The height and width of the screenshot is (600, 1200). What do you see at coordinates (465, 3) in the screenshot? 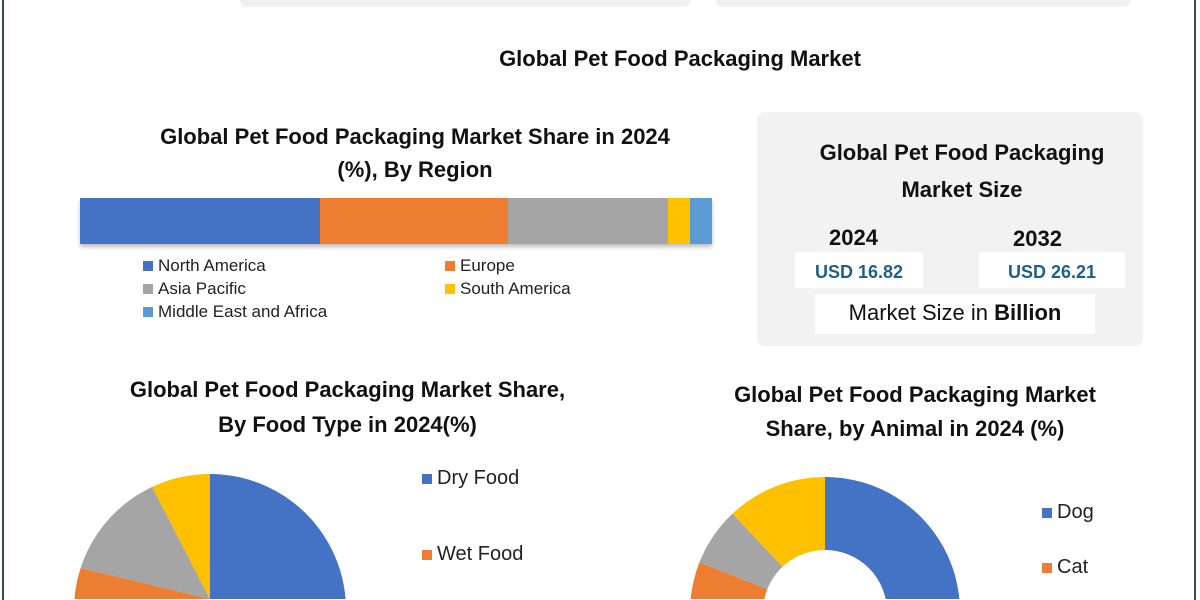
I see `top-card-left` at bounding box center [465, 3].